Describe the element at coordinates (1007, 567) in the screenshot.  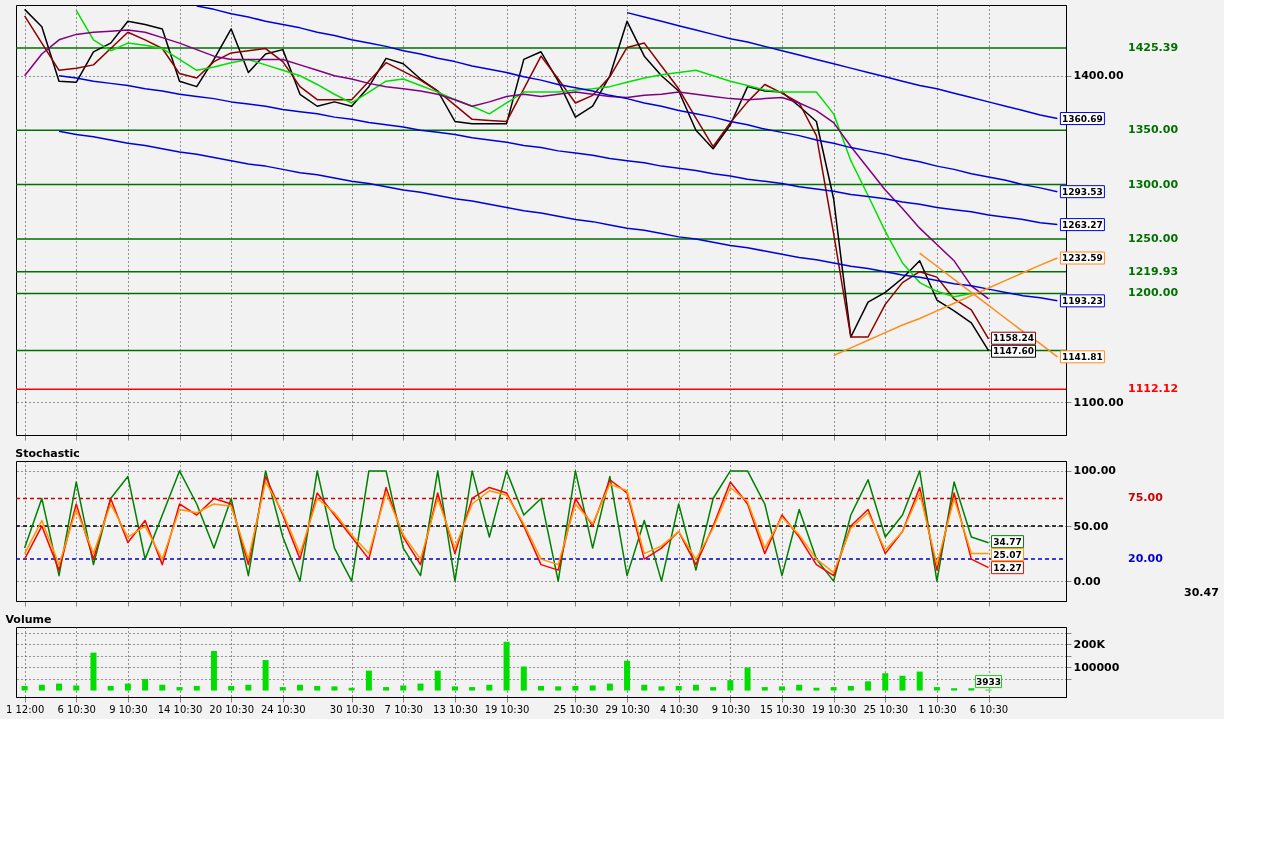
I see `data-label: 12.27` at that location.